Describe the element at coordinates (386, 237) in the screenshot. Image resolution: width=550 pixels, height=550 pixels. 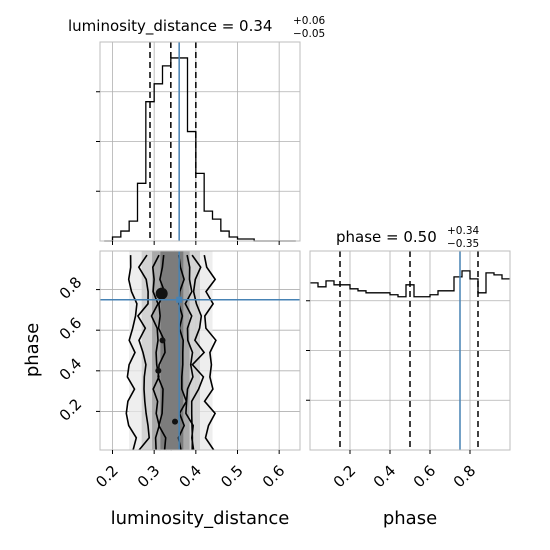
I see `phase-title-text: phase = 0.50` at that location.